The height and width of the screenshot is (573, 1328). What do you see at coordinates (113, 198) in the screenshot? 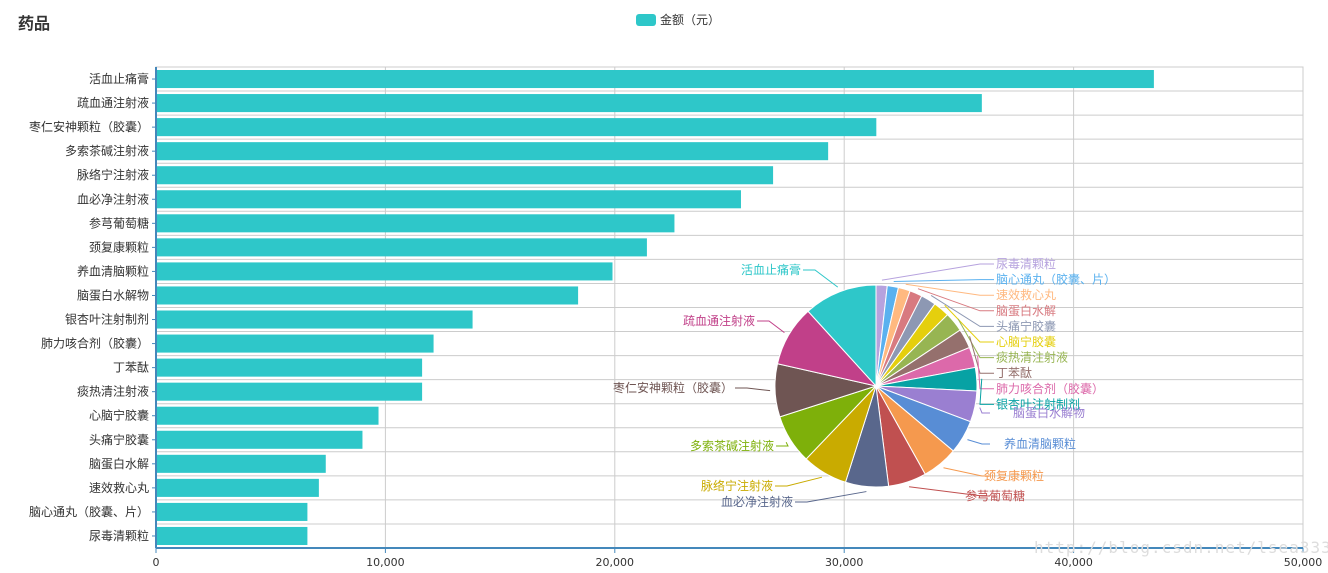
I see `y-tick-label: 血必净注射液` at bounding box center [113, 198].